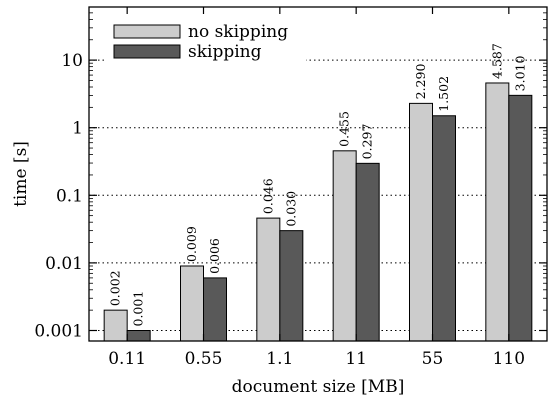 The width and height of the screenshot is (557, 403). Describe the element at coordinates (433, 359) in the screenshot. I see `x-tick-label: 55` at that location.